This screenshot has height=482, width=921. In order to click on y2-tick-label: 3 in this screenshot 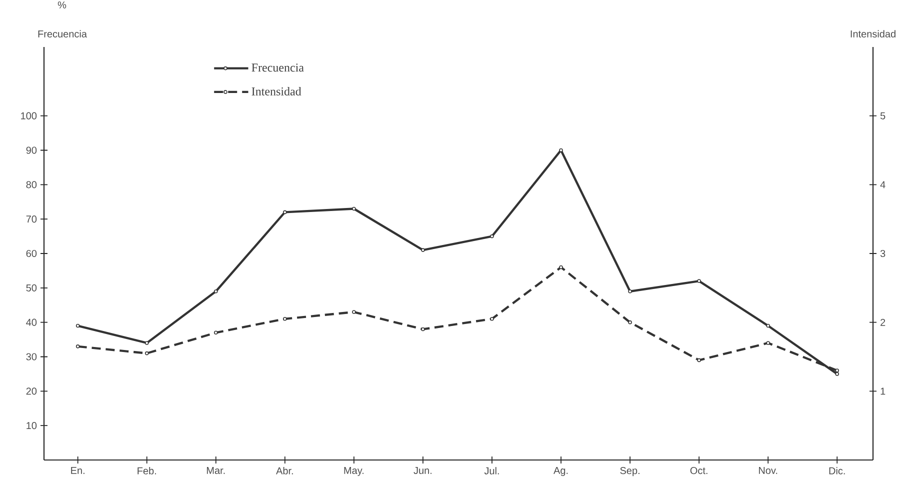, I will do `click(883, 254)`.